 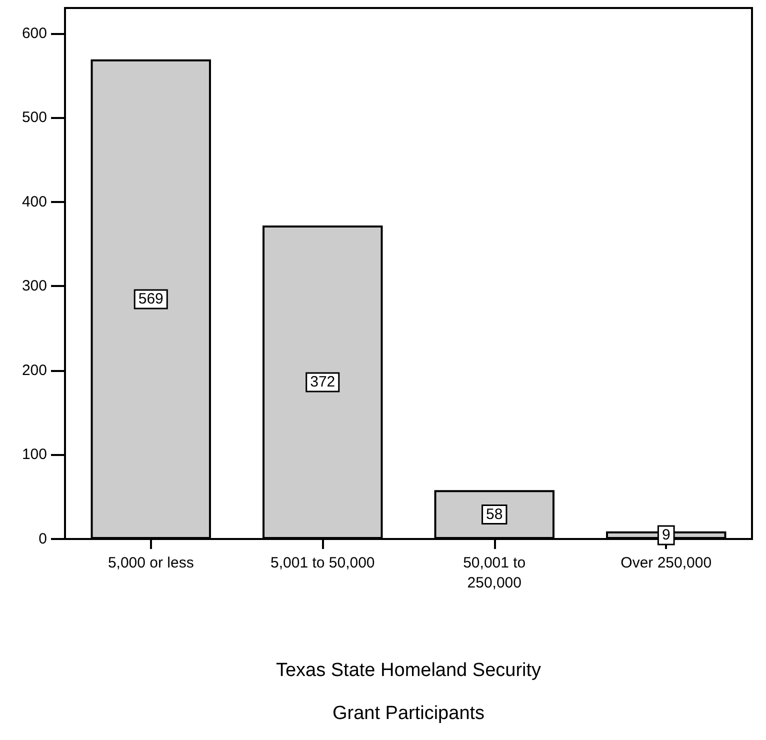 I want to click on data-label: 58, so click(x=494, y=515).